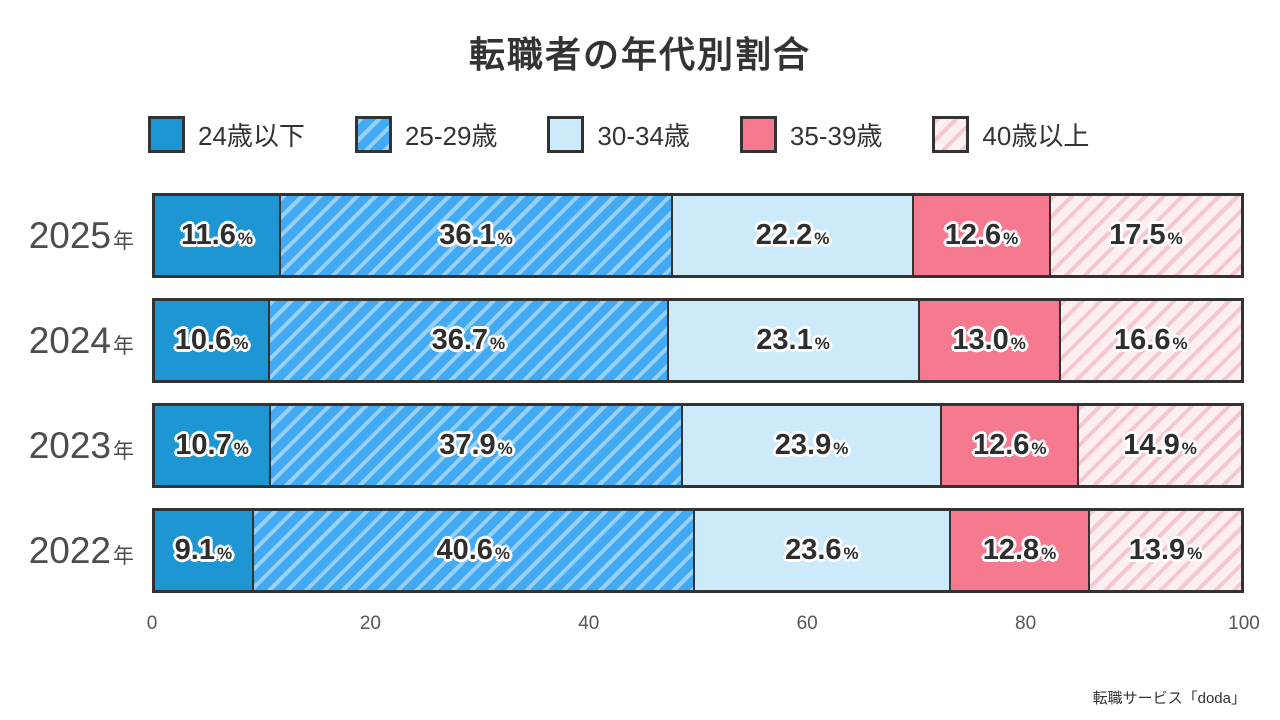 Image resolution: width=1280 pixels, height=720 pixels. I want to click on legend-label: 35-39歳, so click(836, 136).